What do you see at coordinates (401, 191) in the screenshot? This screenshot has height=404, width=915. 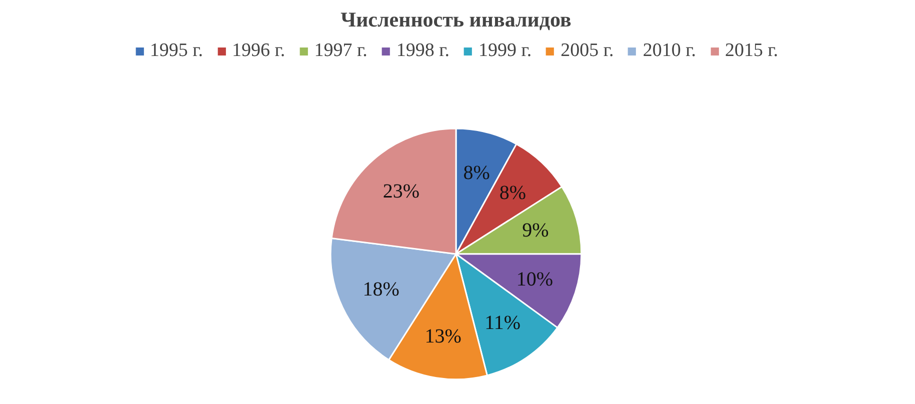 I see `data-label: 23%` at bounding box center [401, 191].